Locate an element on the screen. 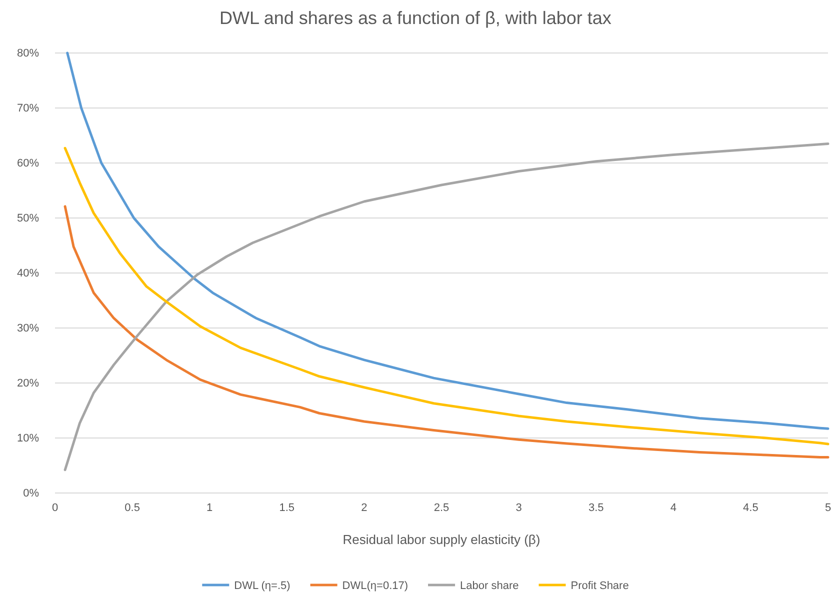  x-tick-label: 4.5 is located at coordinates (750, 508).